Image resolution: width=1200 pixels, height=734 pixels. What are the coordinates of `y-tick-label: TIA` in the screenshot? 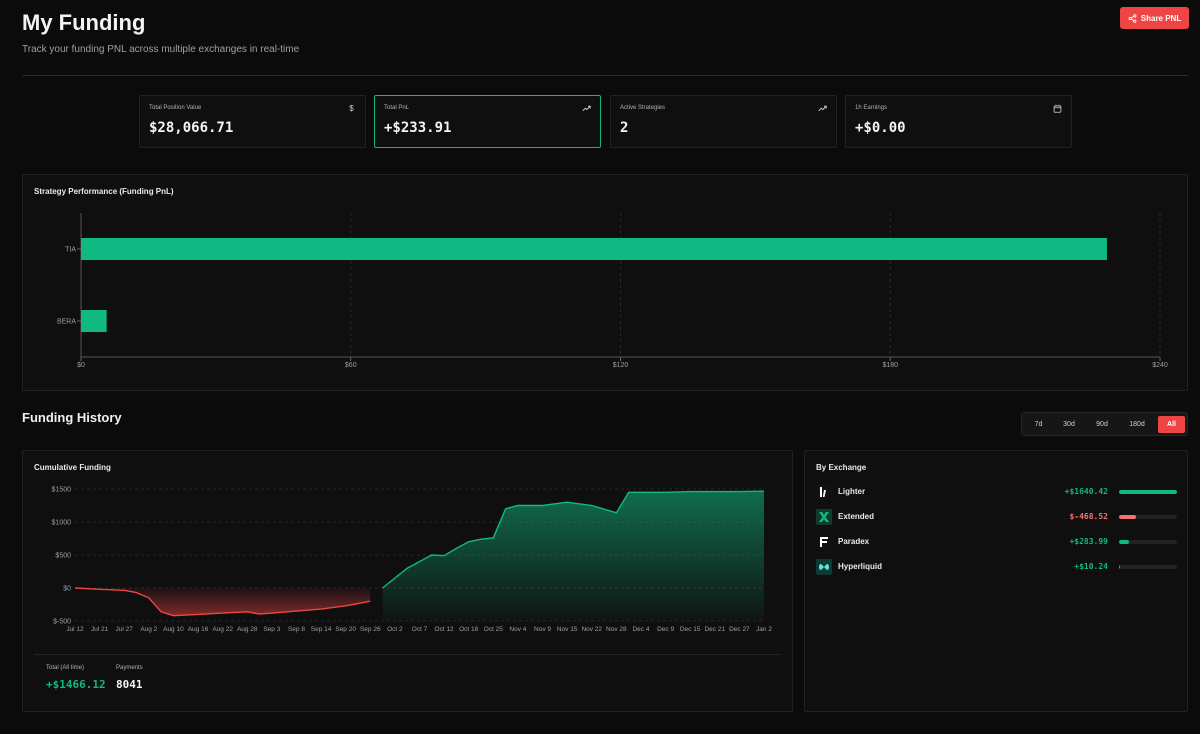 It's located at (70, 250).